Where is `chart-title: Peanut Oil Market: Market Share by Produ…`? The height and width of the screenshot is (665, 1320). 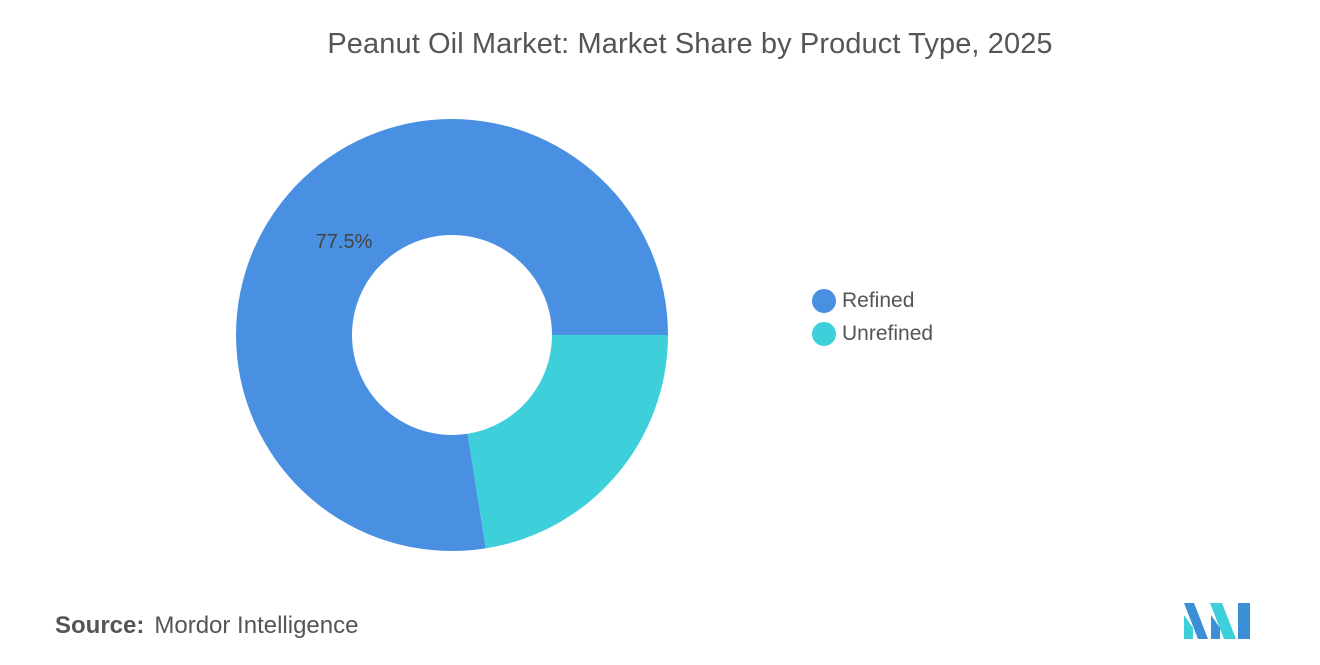 chart-title: Peanut Oil Market: Market Share by Produ… is located at coordinates (690, 44).